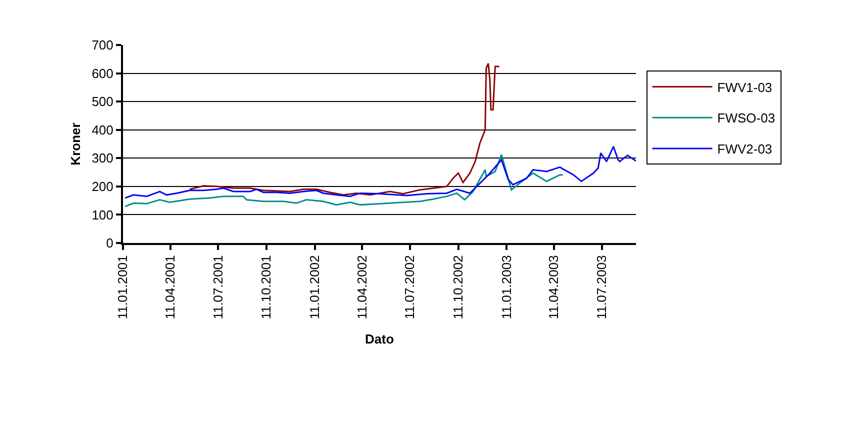 The image size is (844, 426). Describe the element at coordinates (218, 287) in the screenshot. I see `x-tick-label: 11.07.2001` at that location.